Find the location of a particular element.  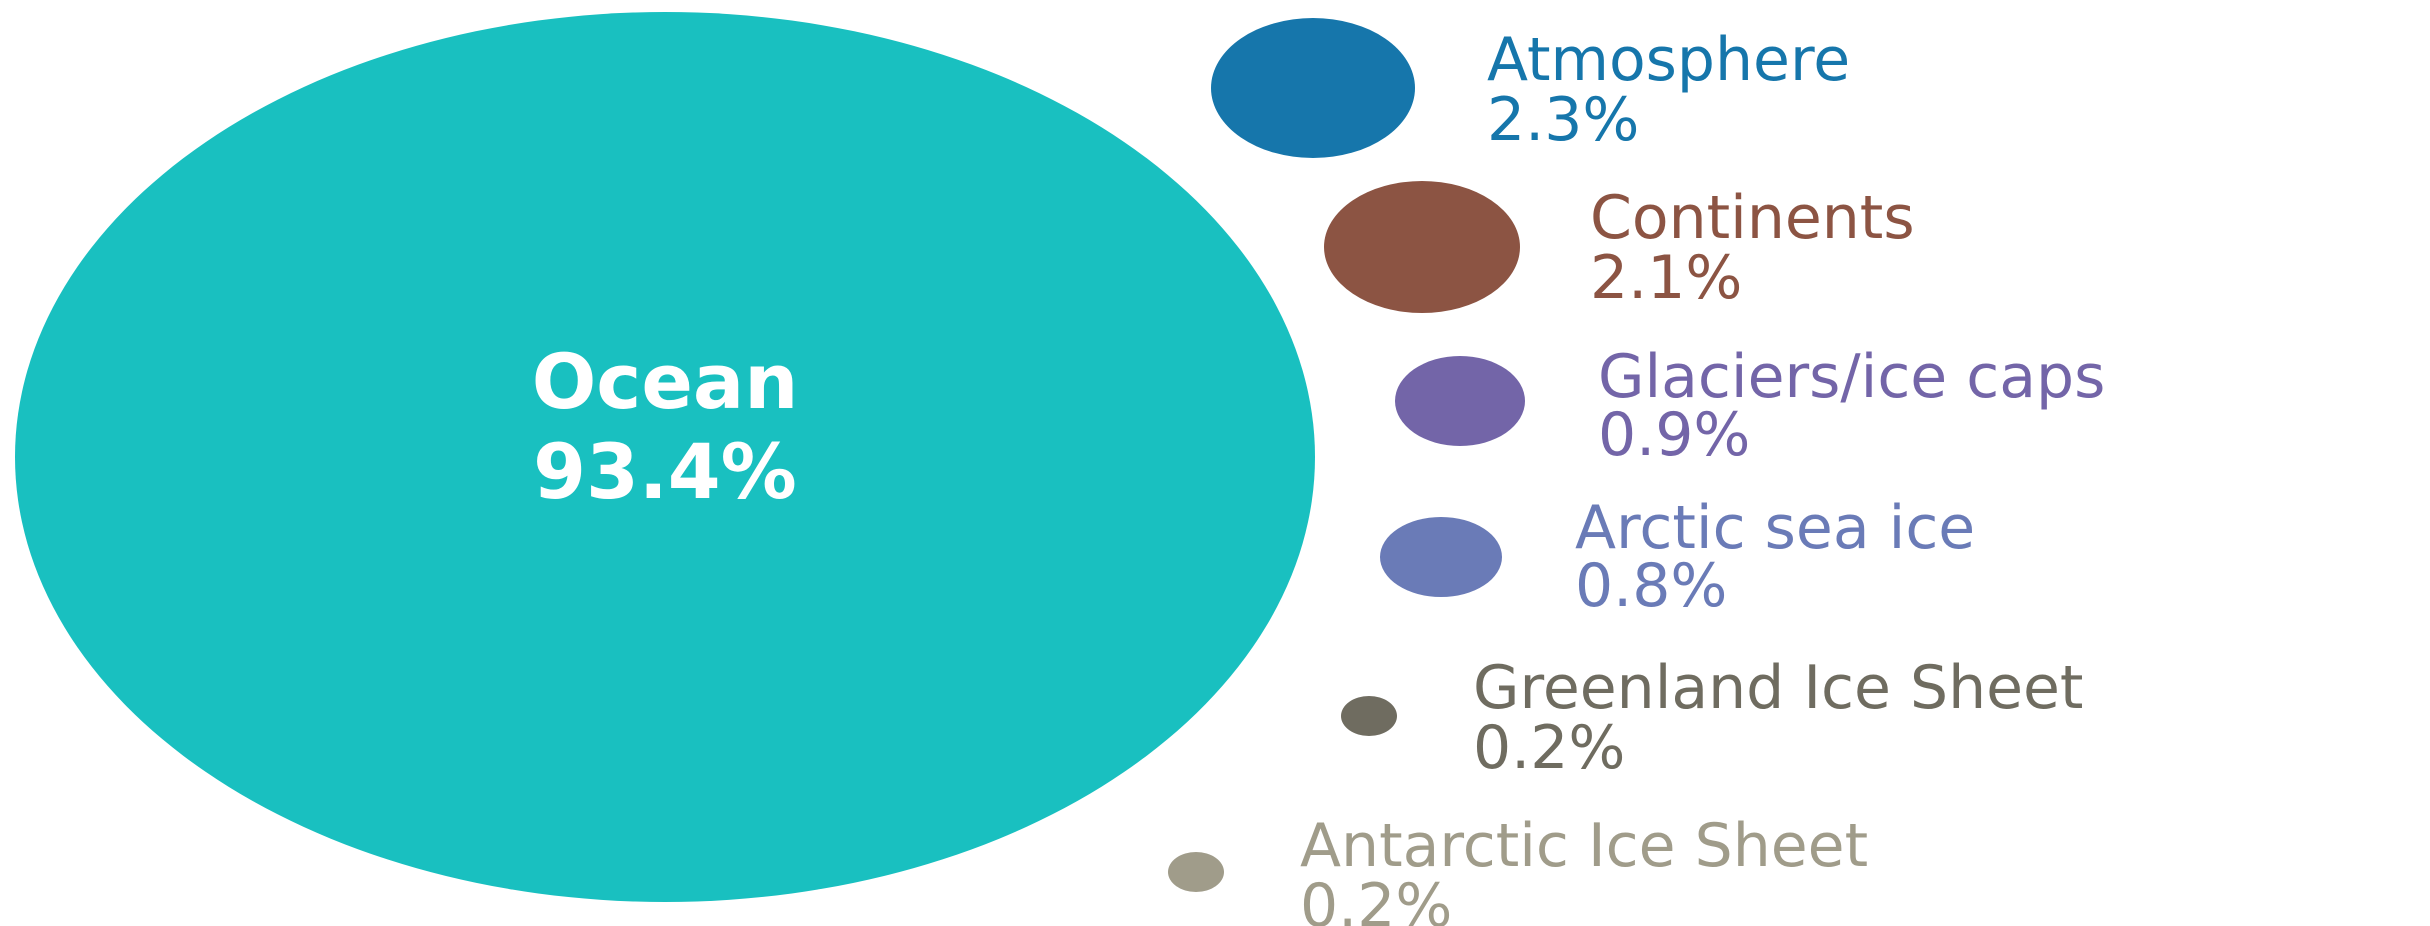

bubble-value-ocean: 93.4% is located at coordinates (665, 471).